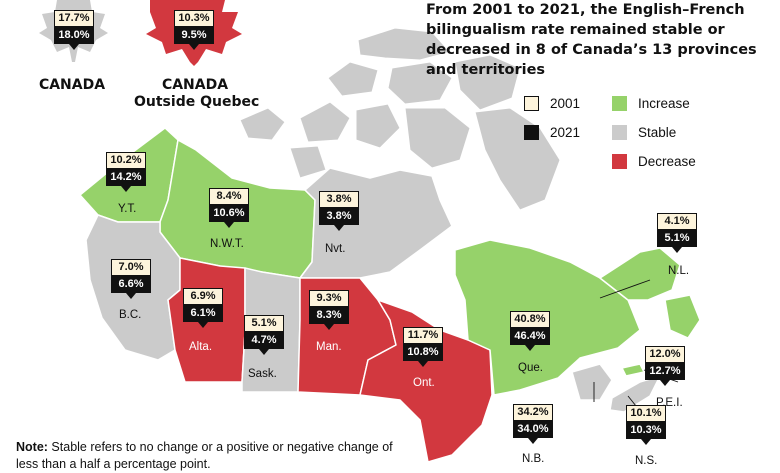 Image resolution: width=780 pixels, height=473 pixels. I want to click on value-2021: 9.5%, so click(194, 35).